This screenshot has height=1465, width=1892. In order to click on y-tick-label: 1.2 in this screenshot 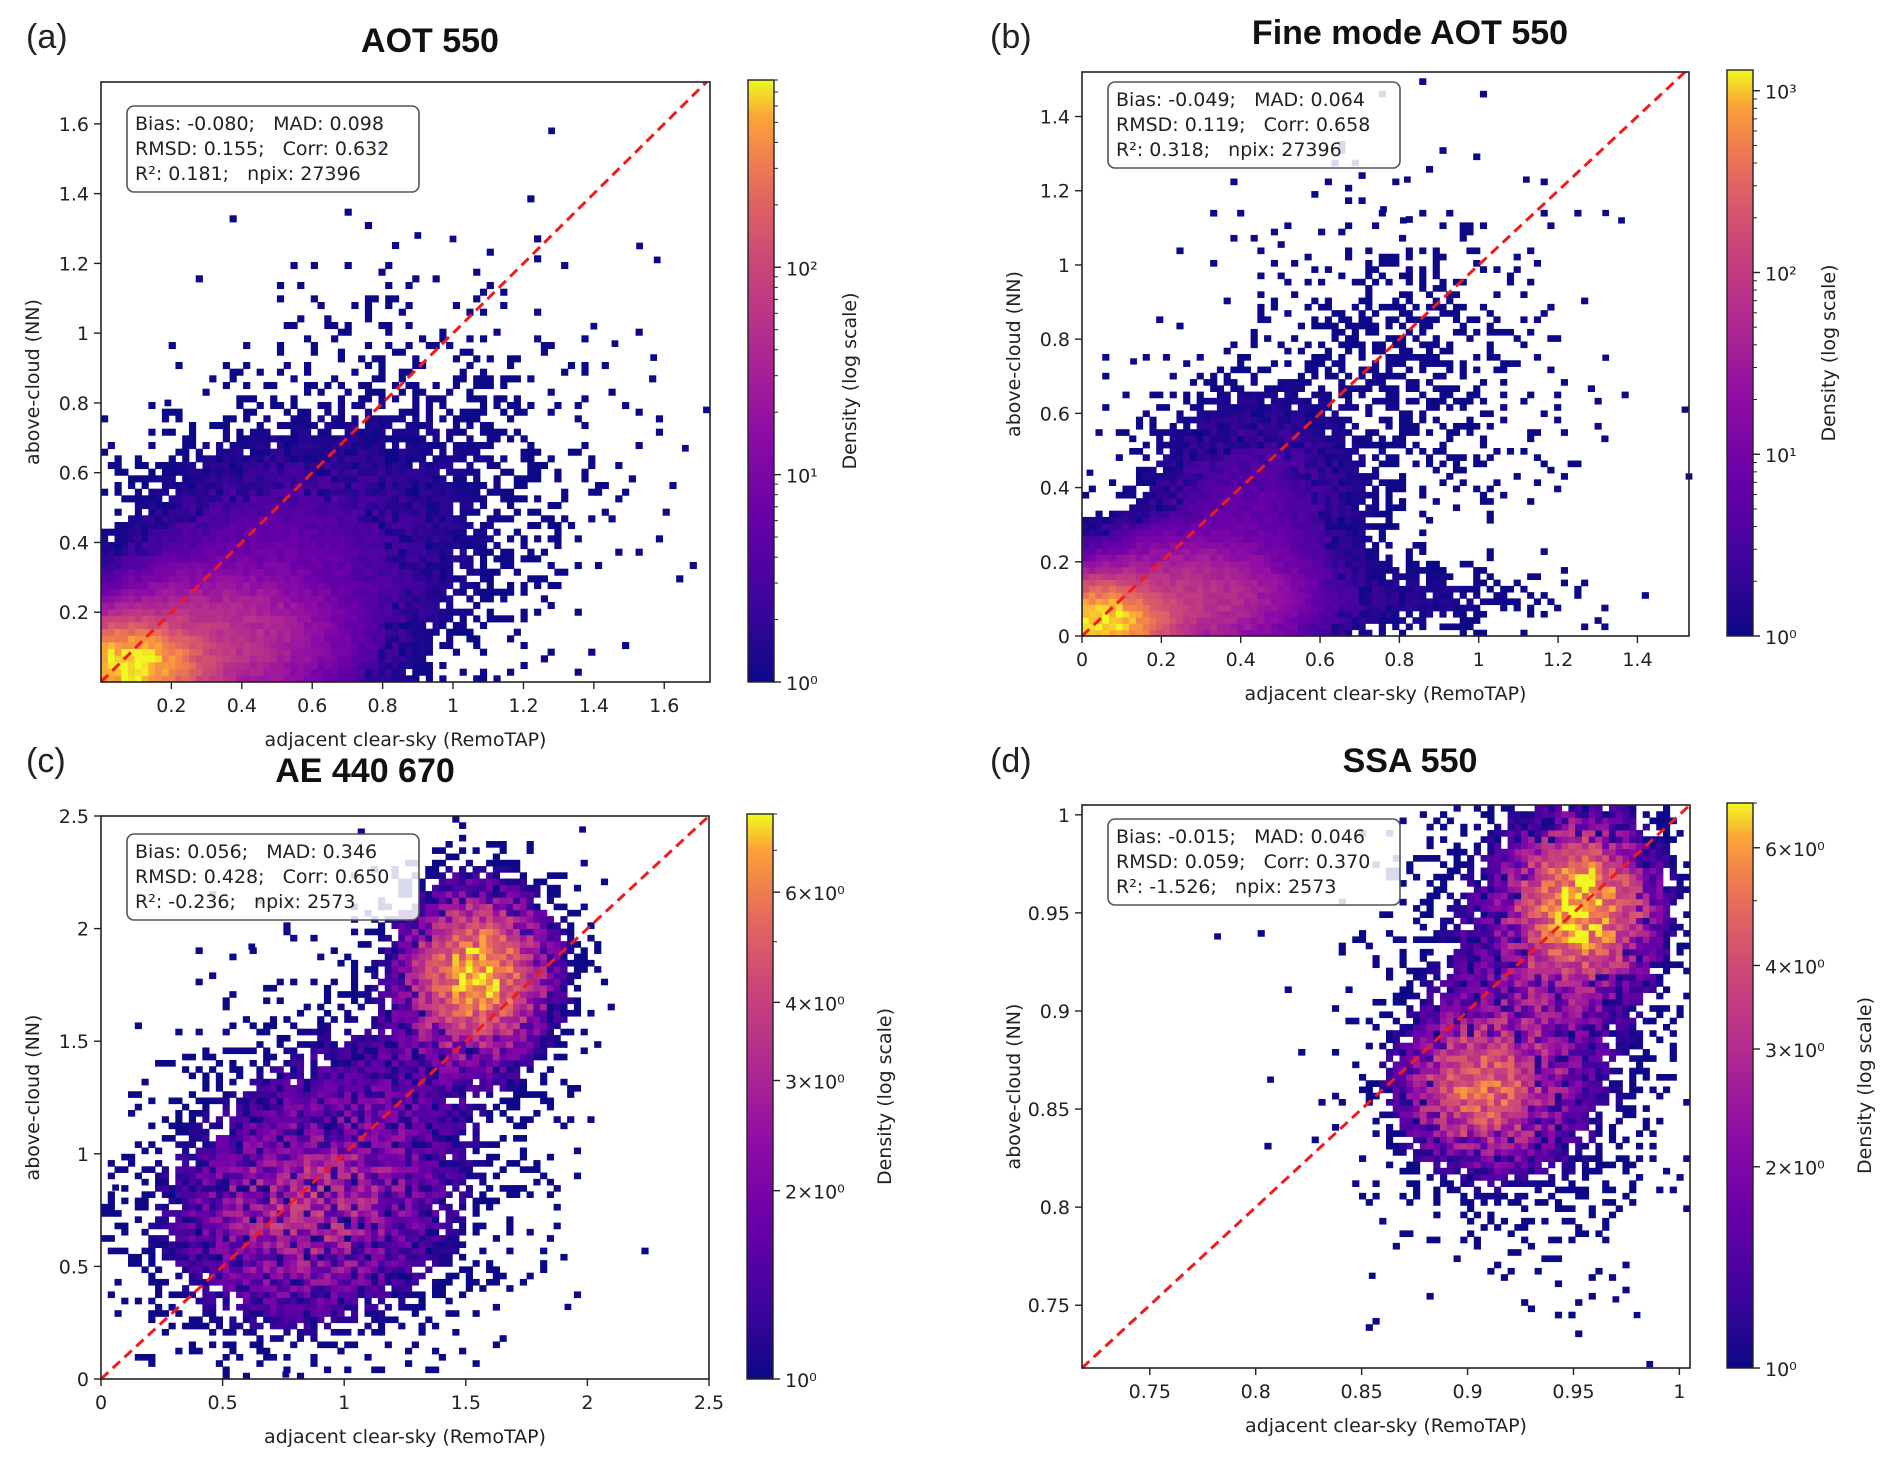, I will do `click(1055, 192)`.